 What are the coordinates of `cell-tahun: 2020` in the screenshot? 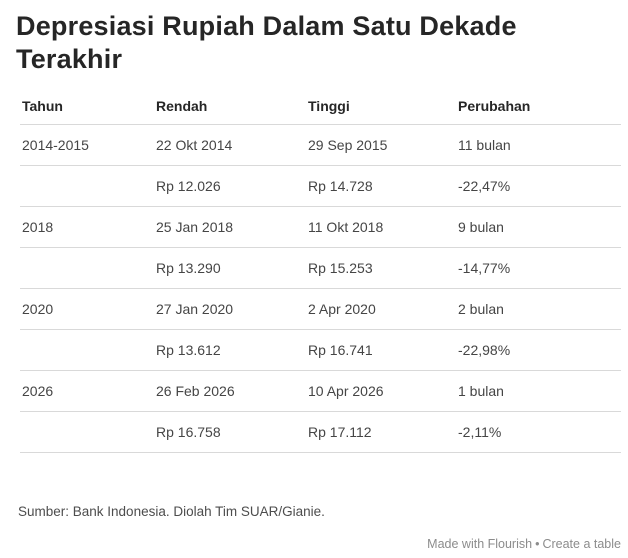 It's located at (38, 309).